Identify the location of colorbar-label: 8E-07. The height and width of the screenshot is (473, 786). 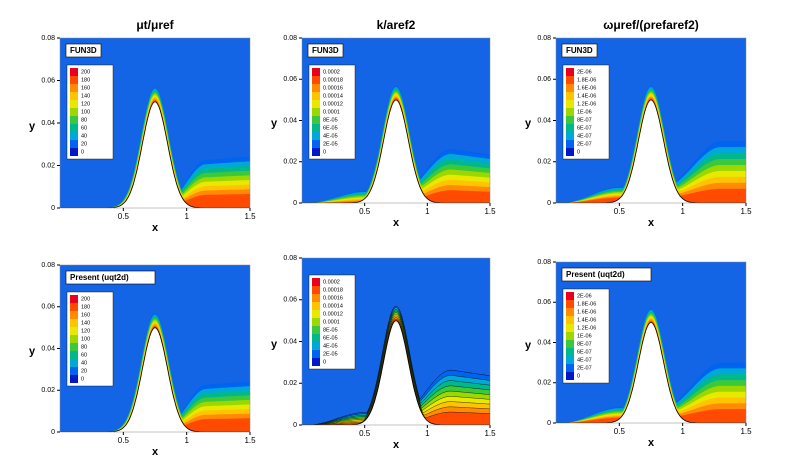
(584, 344).